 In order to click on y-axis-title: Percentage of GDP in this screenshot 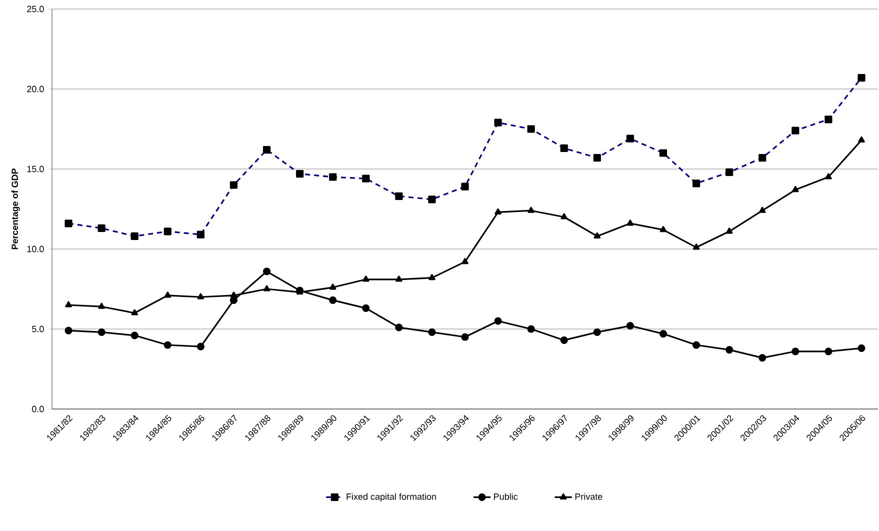, I will do `click(15, 209)`.